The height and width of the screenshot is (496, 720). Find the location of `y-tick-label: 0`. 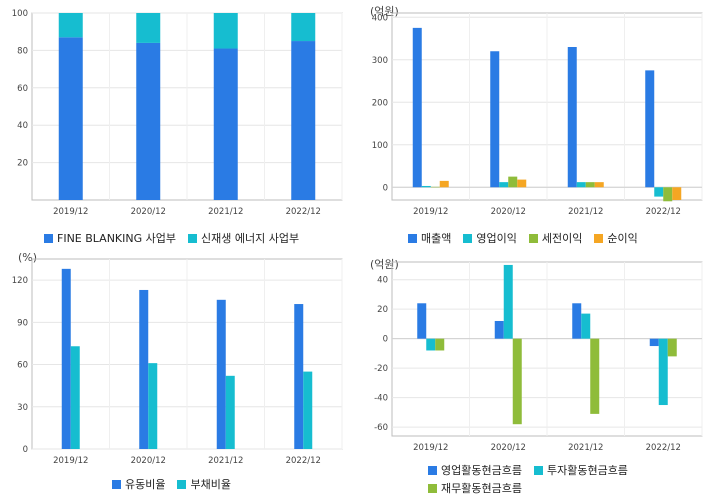

y-tick-label: 0 is located at coordinates (25, 450).